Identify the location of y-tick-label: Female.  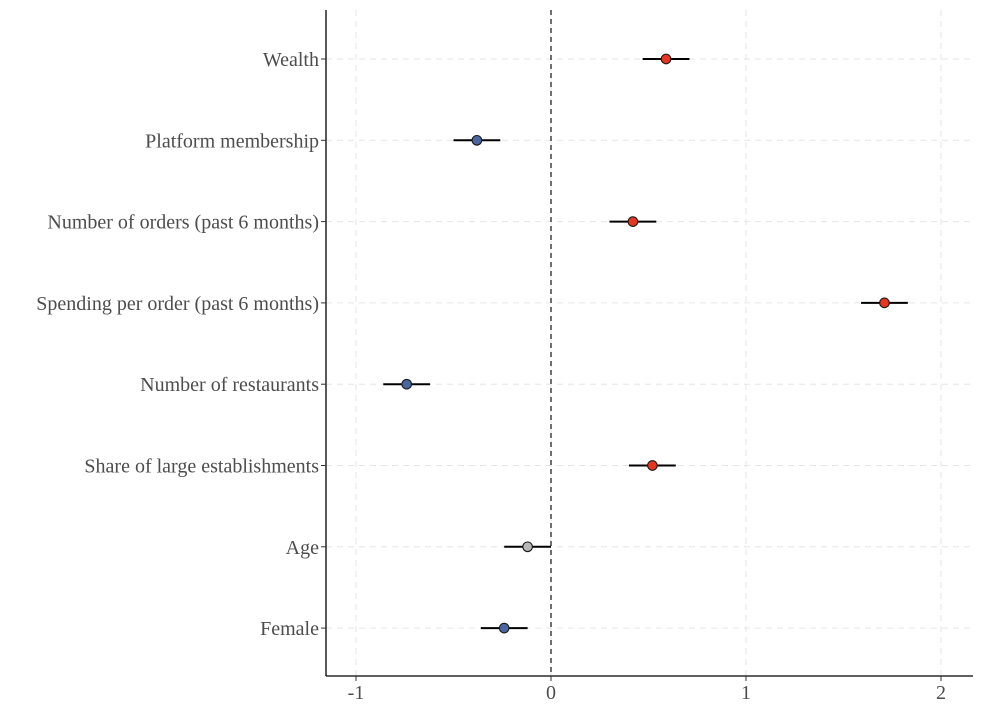
(289, 629).